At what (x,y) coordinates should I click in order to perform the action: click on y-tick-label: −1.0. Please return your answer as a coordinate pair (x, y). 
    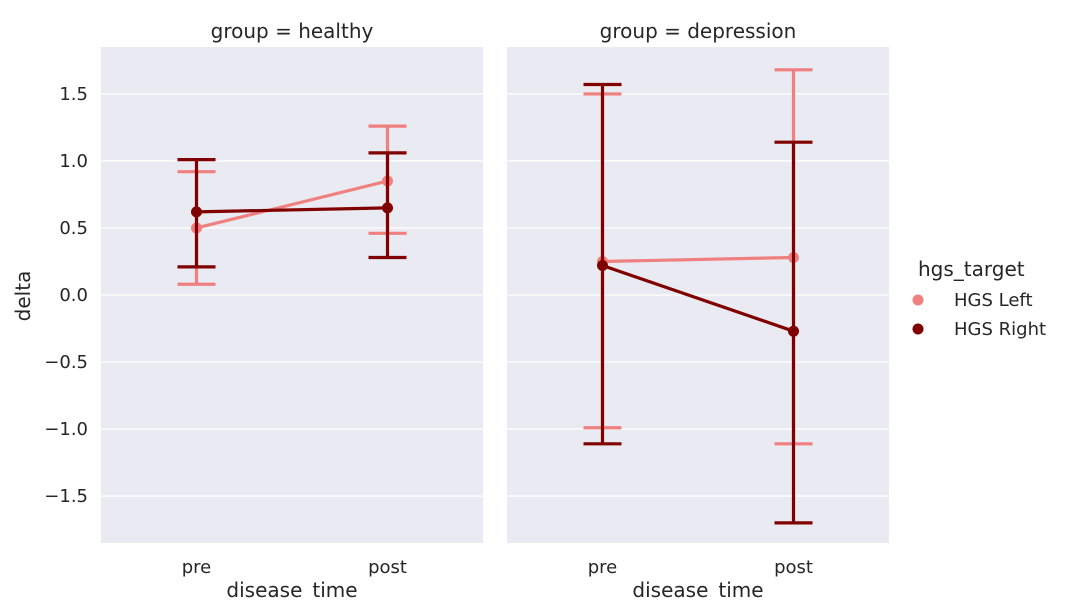
    Looking at the image, I should click on (66, 429).